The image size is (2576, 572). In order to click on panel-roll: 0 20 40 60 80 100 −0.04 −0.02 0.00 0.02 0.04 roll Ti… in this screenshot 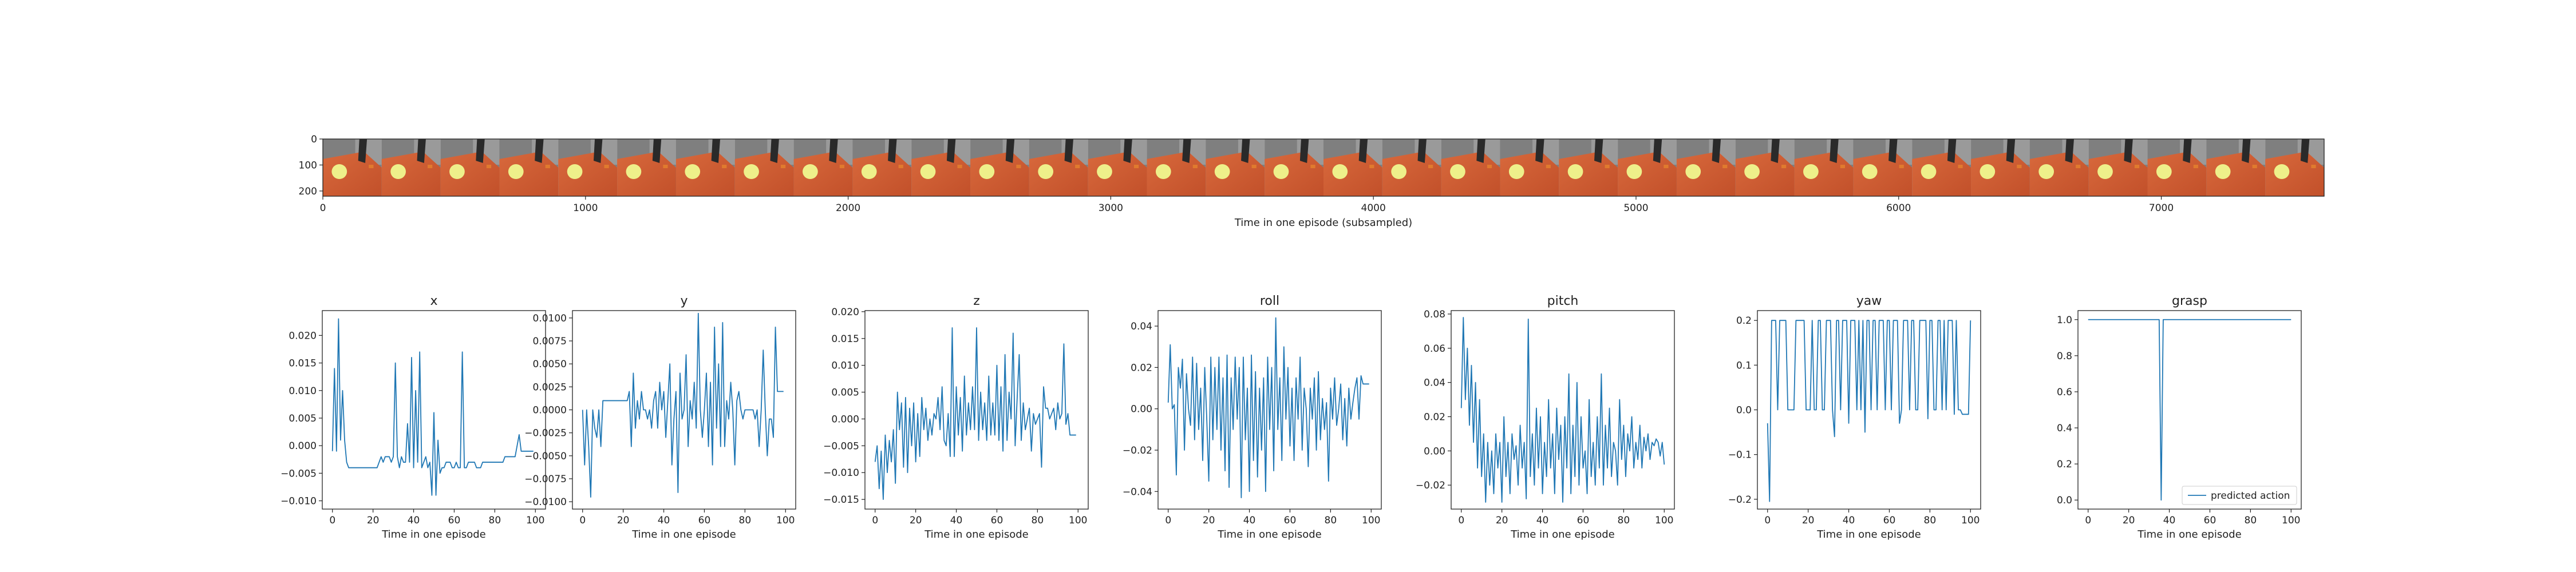, I will do `click(1252, 417)`.